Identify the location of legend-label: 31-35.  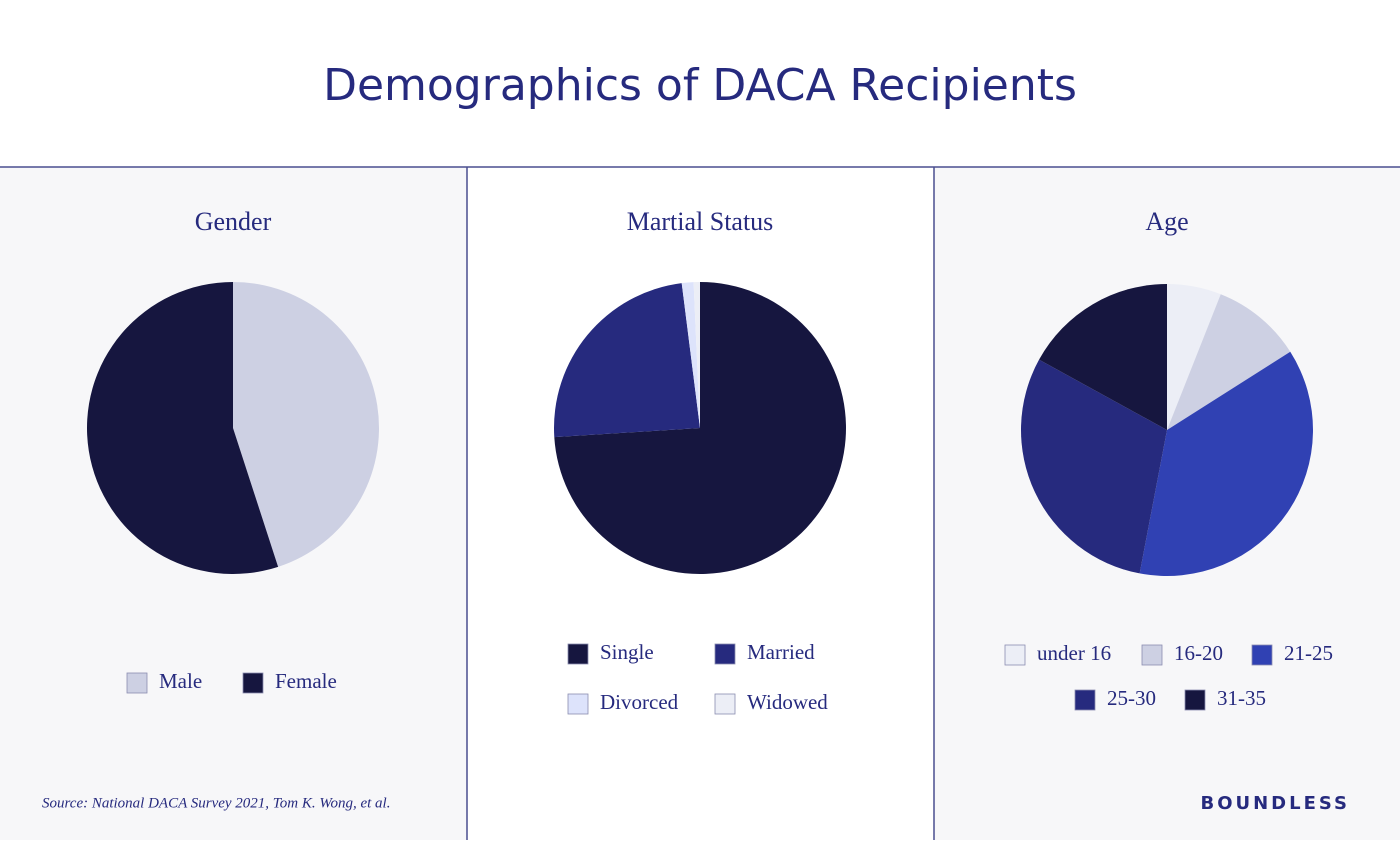
(1241, 698).